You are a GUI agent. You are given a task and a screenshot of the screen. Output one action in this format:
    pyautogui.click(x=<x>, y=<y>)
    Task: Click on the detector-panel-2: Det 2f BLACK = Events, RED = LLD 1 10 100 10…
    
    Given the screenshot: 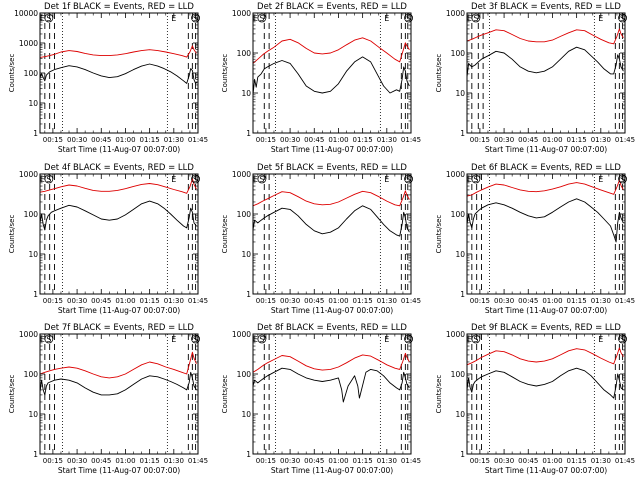 What is the action you would take?
    pyautogui.click(x=321, y=78)
    